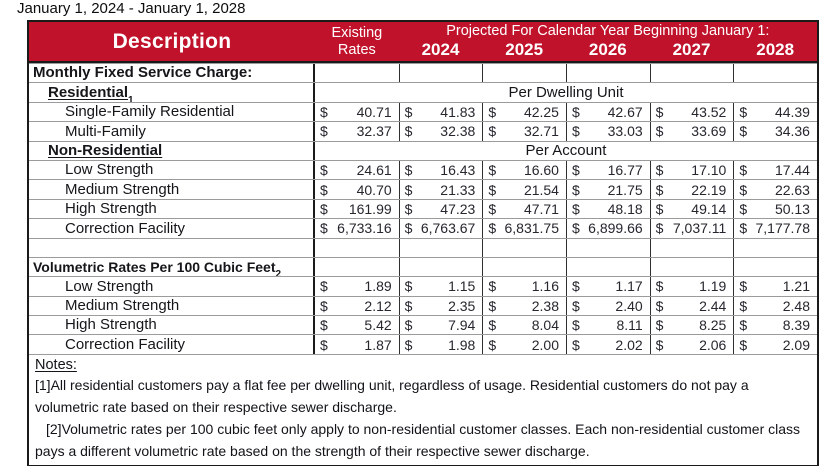 The height and width of the screenshot is (466, 825). What do you see at coordinates (378, 344) in the screenshot?
I see `rate-value: 1.87` at bounding box center [378, 344].